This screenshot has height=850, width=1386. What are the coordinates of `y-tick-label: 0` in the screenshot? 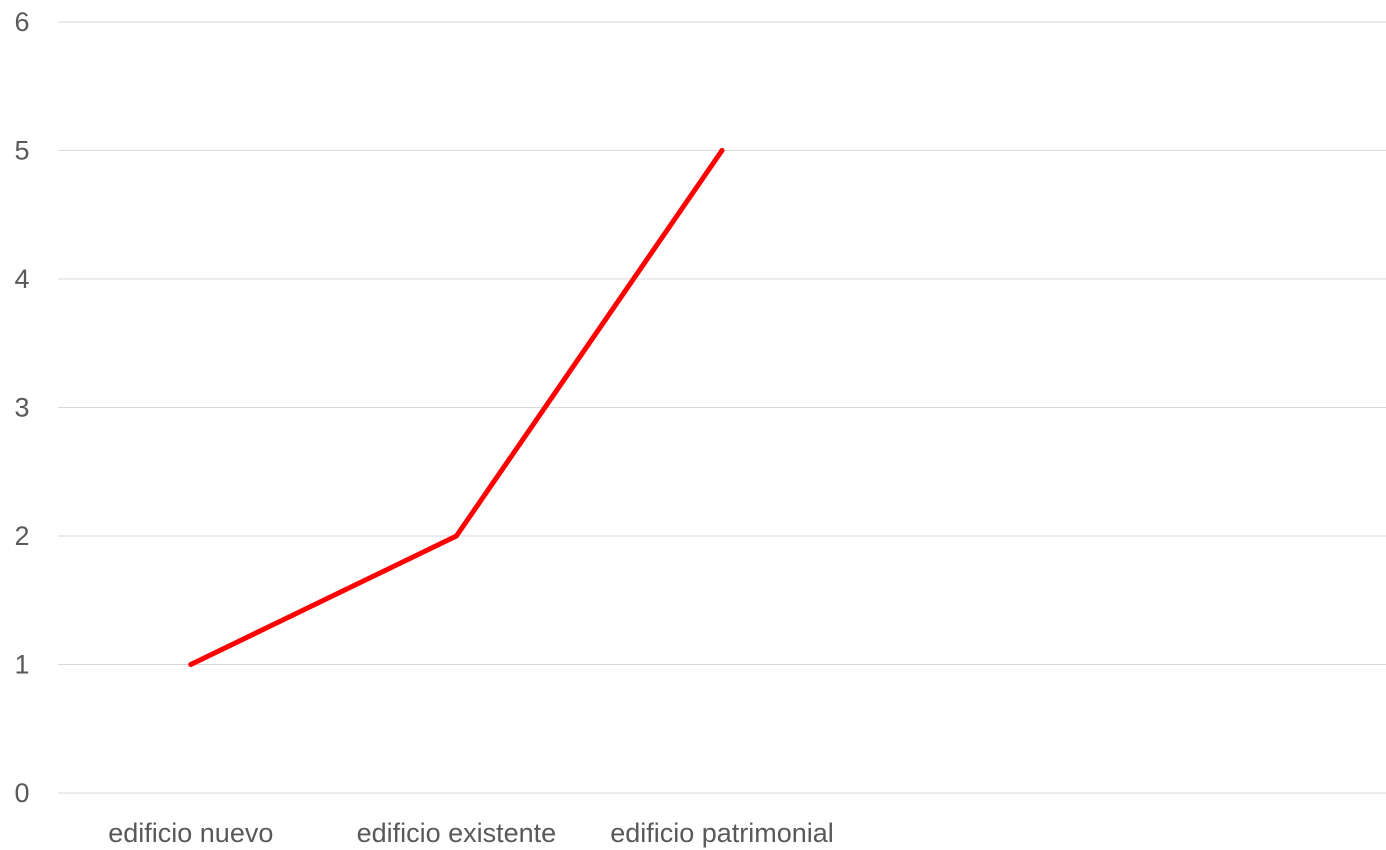 It's located at (21, 793).